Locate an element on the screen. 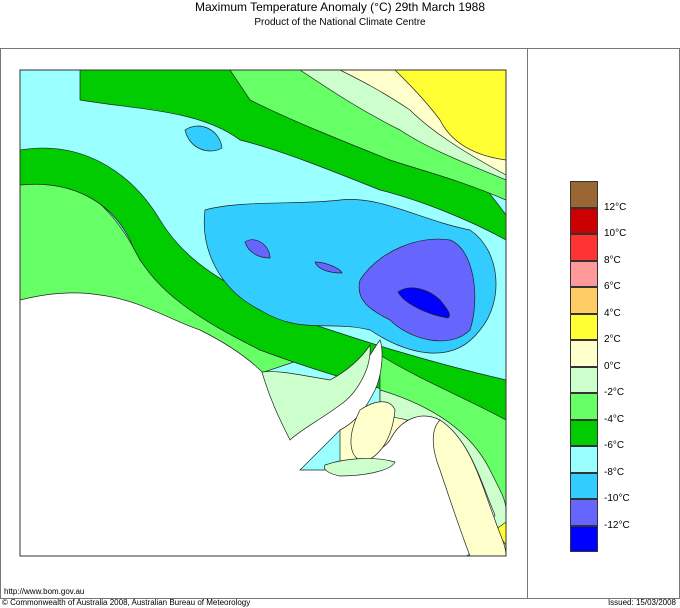 The height and width of the screenshot is (608, 680). legend-label: 0°C is located at coordinates (612, 366).